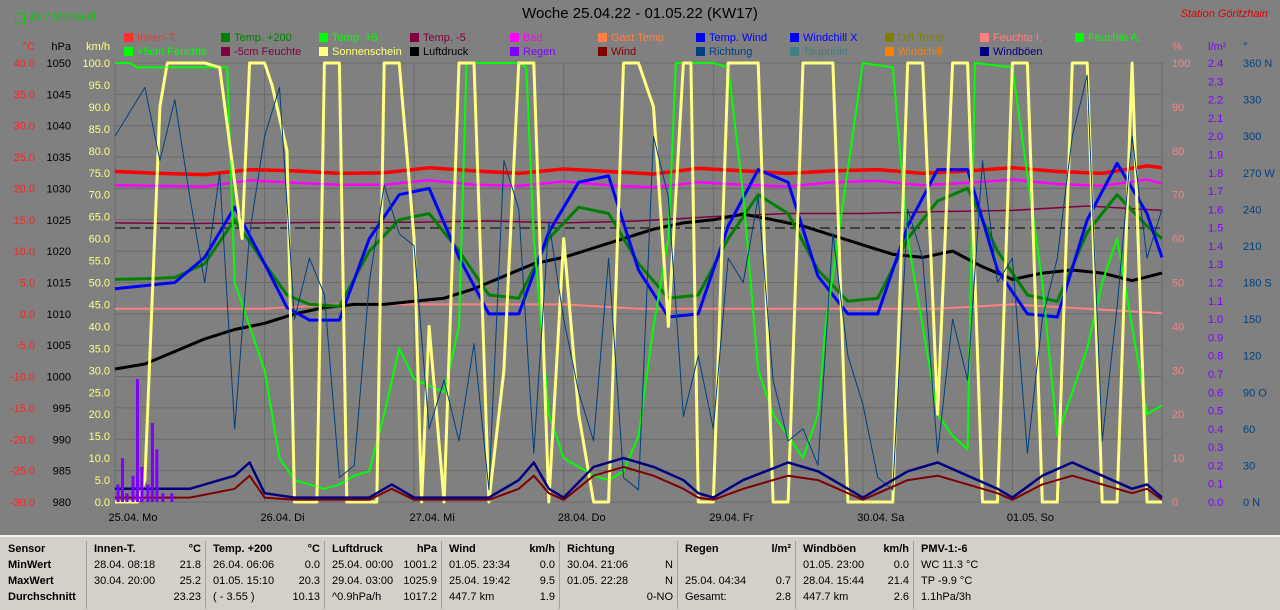  Describe the element at coordinates (971, 581) in the screenshot. I see `stats-cell-row: TP -9.9 °C` at that location.